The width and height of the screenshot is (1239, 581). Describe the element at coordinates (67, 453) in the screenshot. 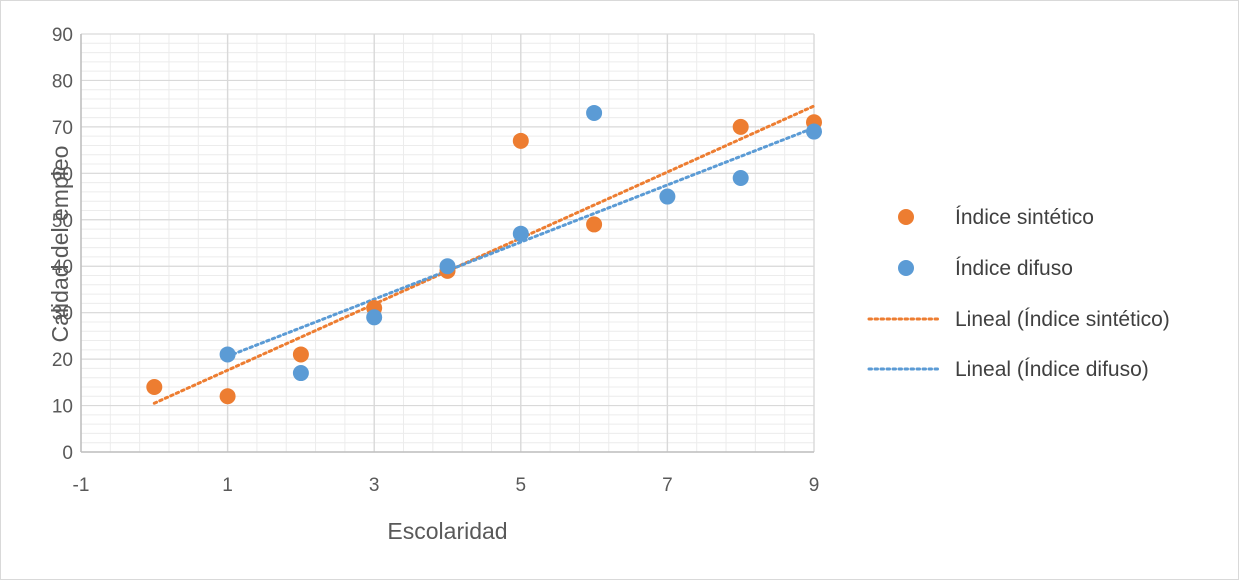

I see `y-tick-label: 0` at that location.